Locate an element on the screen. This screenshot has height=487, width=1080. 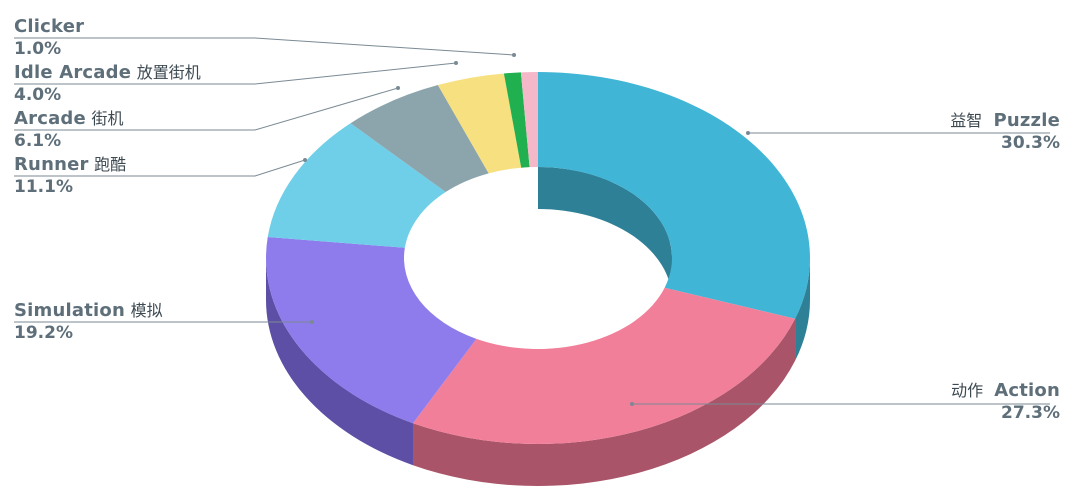
side-wall-action is located at coordinates (604, 402).